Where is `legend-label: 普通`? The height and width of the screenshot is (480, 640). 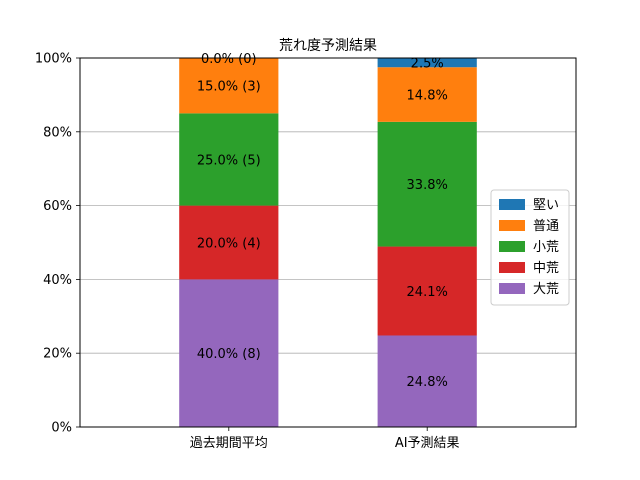 legend-label: 普通 is located at coordinates (546, 226).